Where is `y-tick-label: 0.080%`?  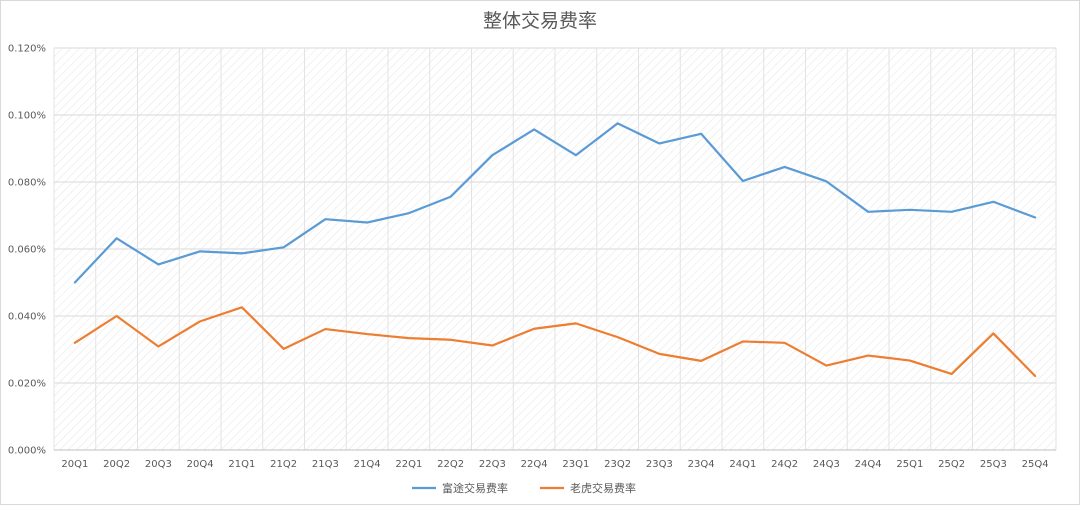 y-tick-label: 0.080% is located at coordinates (27, 183).